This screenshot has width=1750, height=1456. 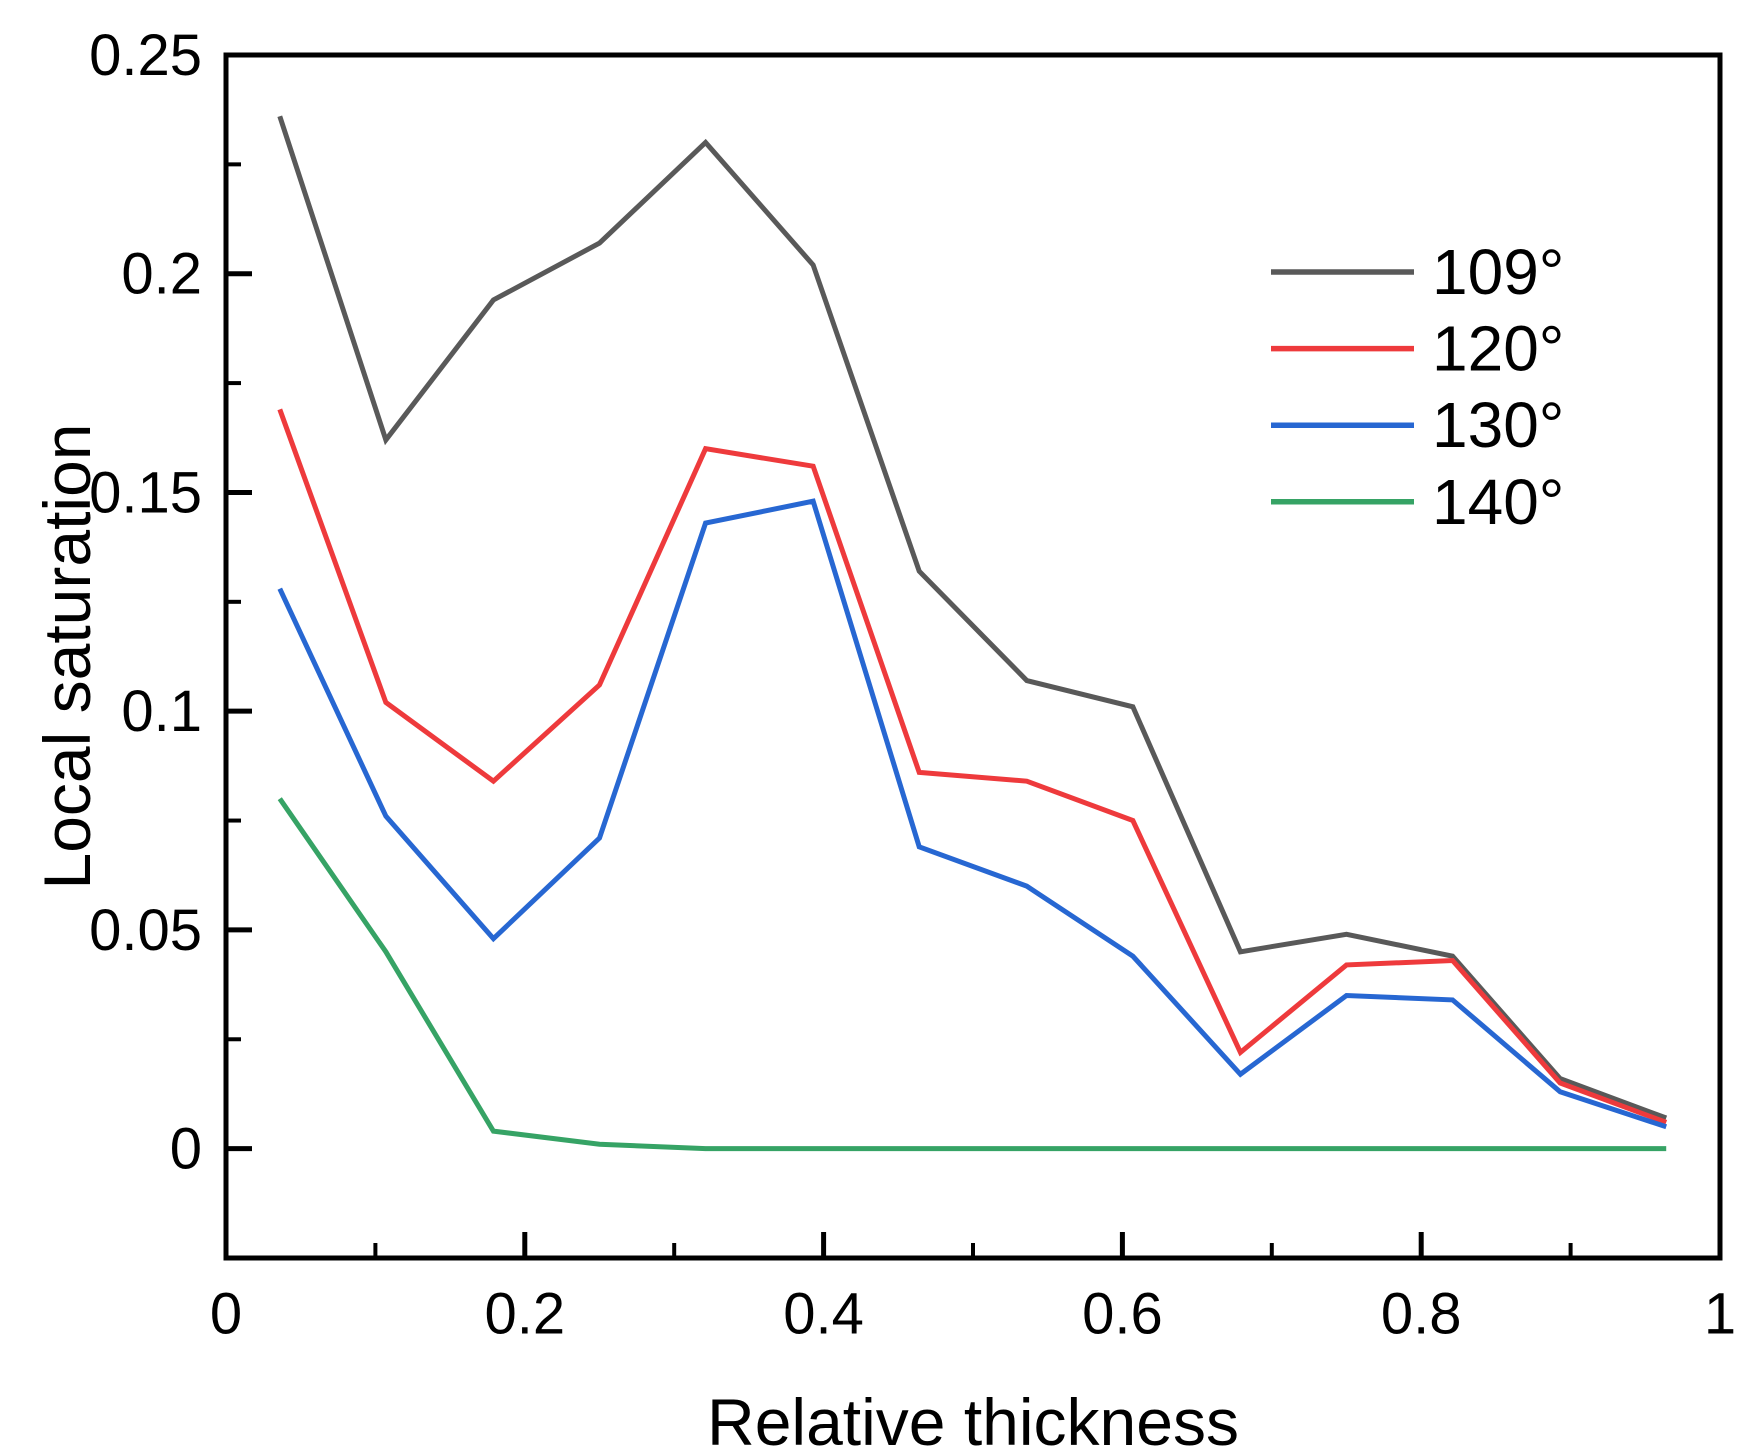 What do you see at coordinates (145, 492) in the screenshot?
I see `y-tick-label: 0.15` at bounding box center [145, 492].